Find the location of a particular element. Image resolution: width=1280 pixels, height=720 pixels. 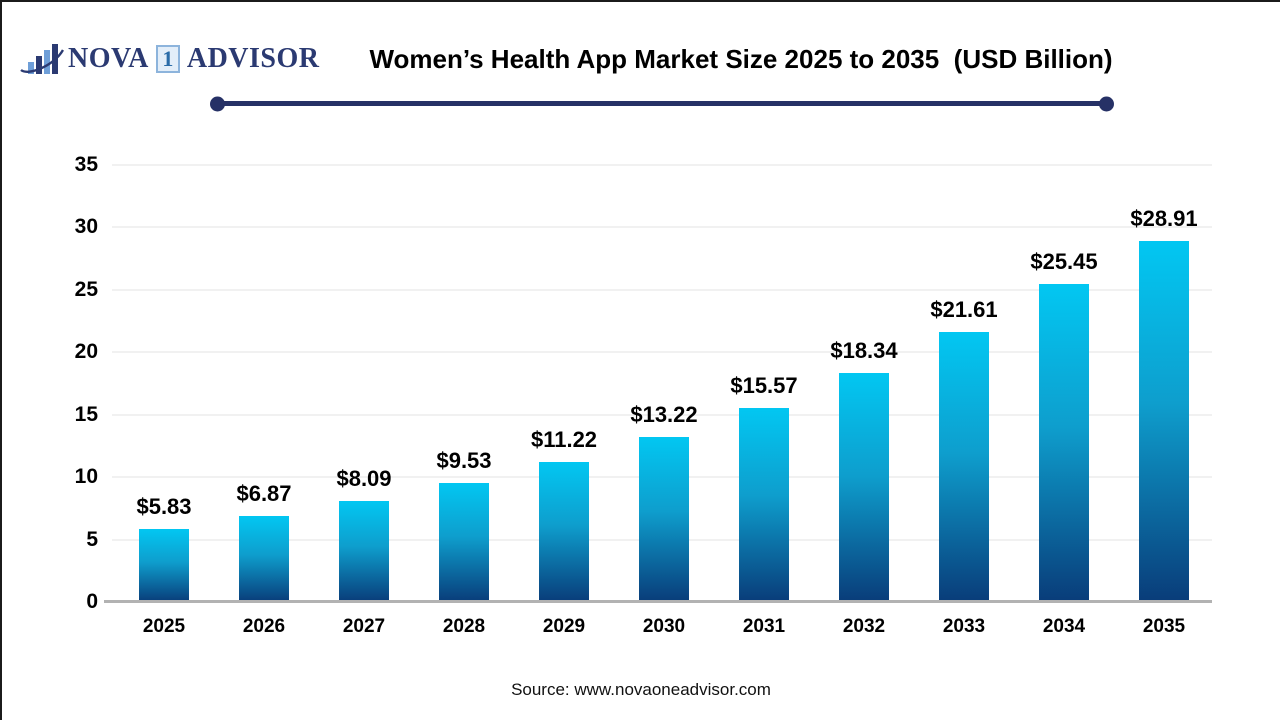

x-tick-label: 2030 is located at coordinates (664, 626).